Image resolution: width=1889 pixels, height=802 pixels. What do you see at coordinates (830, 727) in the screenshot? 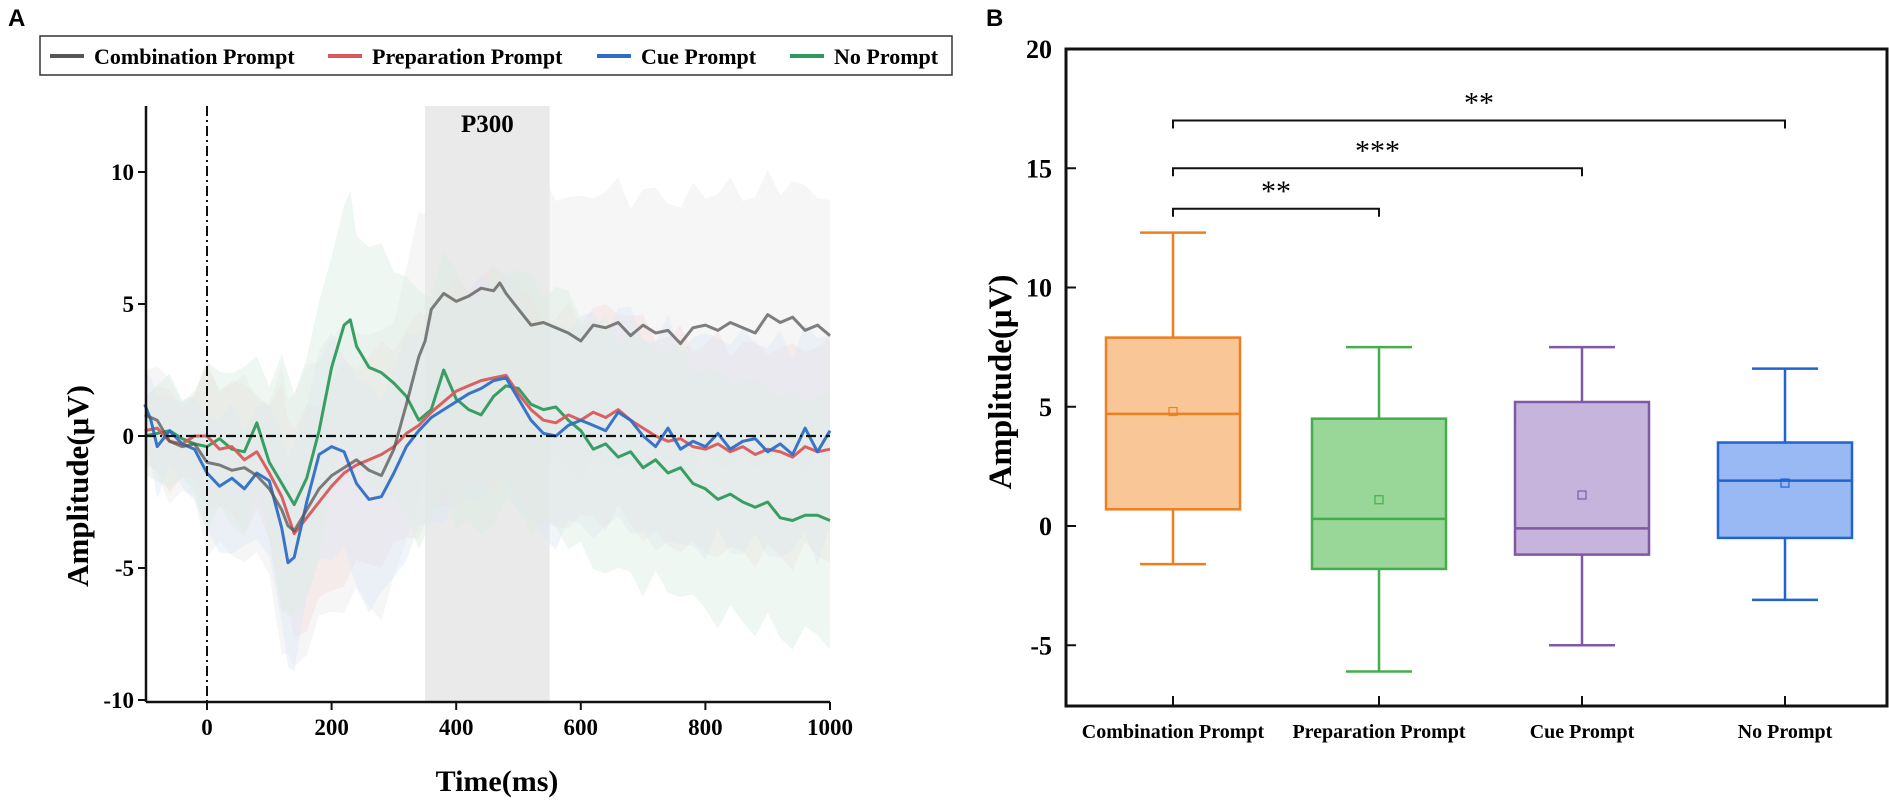
I see `erp-x-tick-label: 1000` at bounding box center [830, 727].